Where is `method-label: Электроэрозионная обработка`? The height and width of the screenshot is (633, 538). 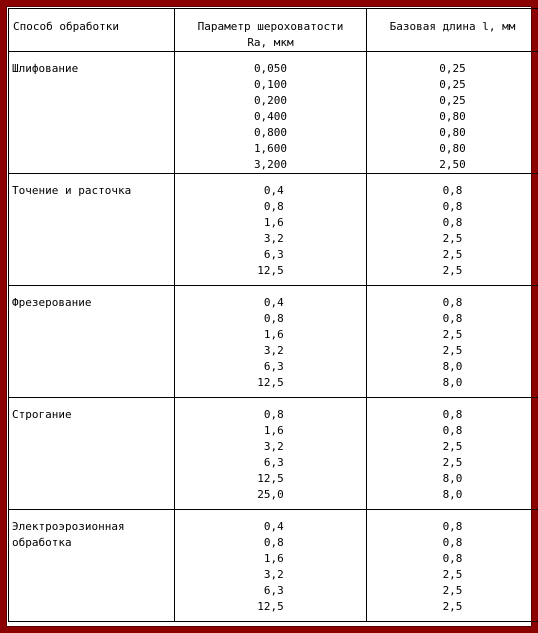 method-label: Электроэрозионная обработка is located at coordinates (68, 534).